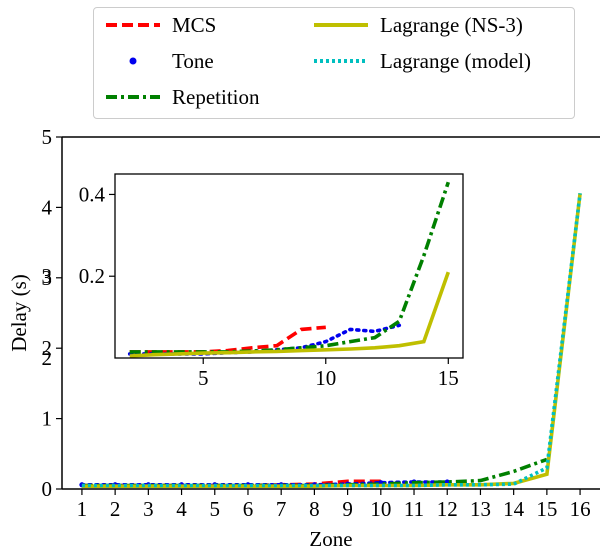 This screenshot has height=550, width=601. Describe the element at coordinates (447, 509) in the screenshot. I see `main-x-tick-label: 12` at that location.